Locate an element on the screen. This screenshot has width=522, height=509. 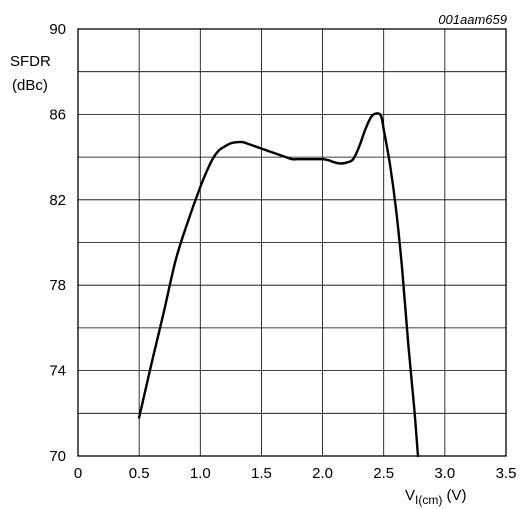
y-tick-label-0: 70 is located at coordinates (57, 456).